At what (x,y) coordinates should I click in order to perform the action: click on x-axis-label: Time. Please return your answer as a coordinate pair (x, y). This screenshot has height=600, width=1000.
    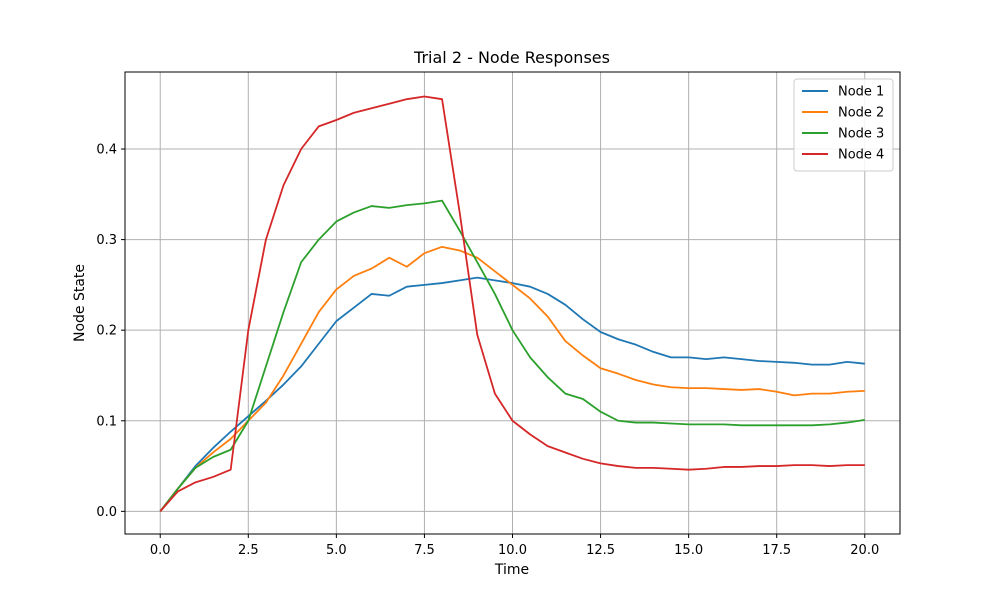
    Looking at the image, I should click on (511, 570).